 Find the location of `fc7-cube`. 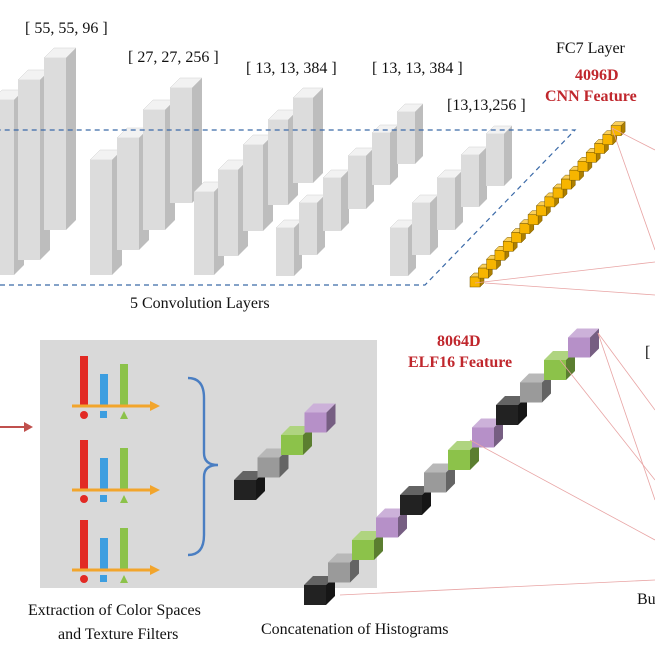

fc7-cube is located at coordinates (618, 129).